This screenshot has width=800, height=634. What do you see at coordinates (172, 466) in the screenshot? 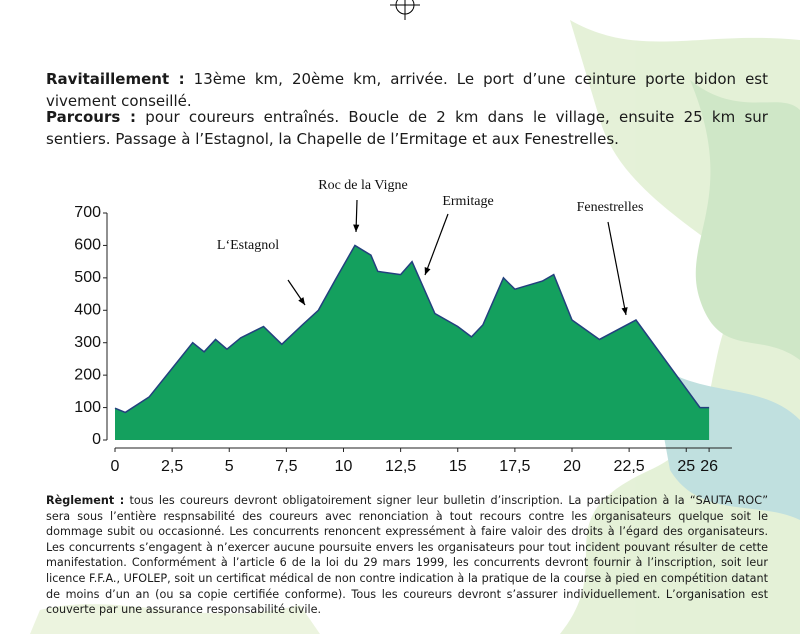
I see `x-tick-label: 2,5` at bounding box center [172, 466].